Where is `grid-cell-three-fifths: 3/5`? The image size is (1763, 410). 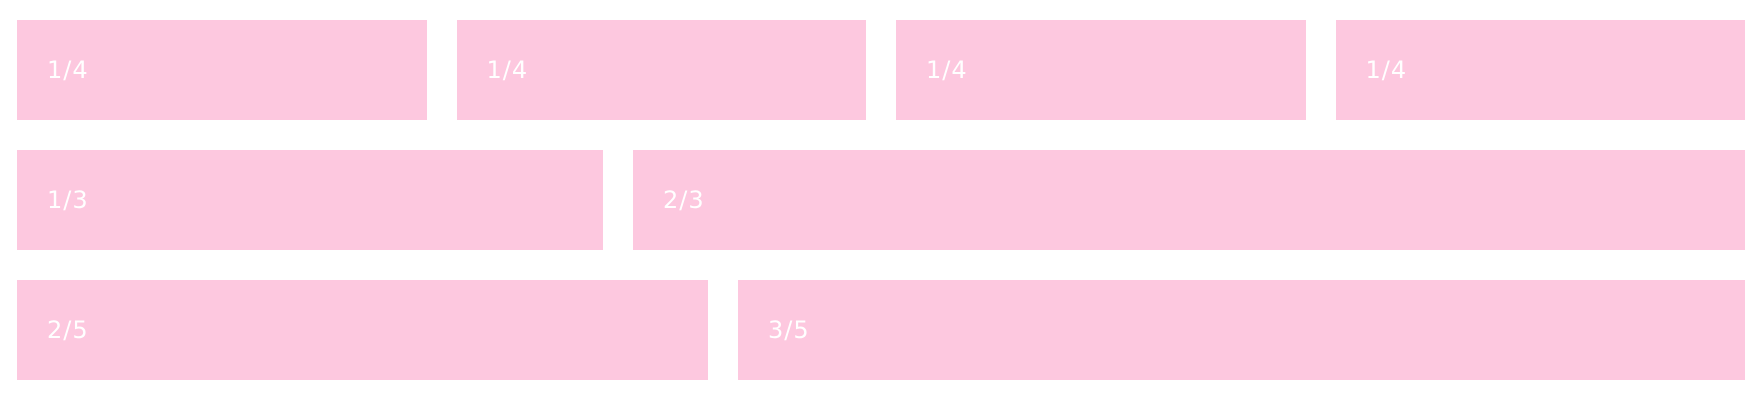 grid-cell-three-fifths: 3/5 is located at coordinates (1241, 330).